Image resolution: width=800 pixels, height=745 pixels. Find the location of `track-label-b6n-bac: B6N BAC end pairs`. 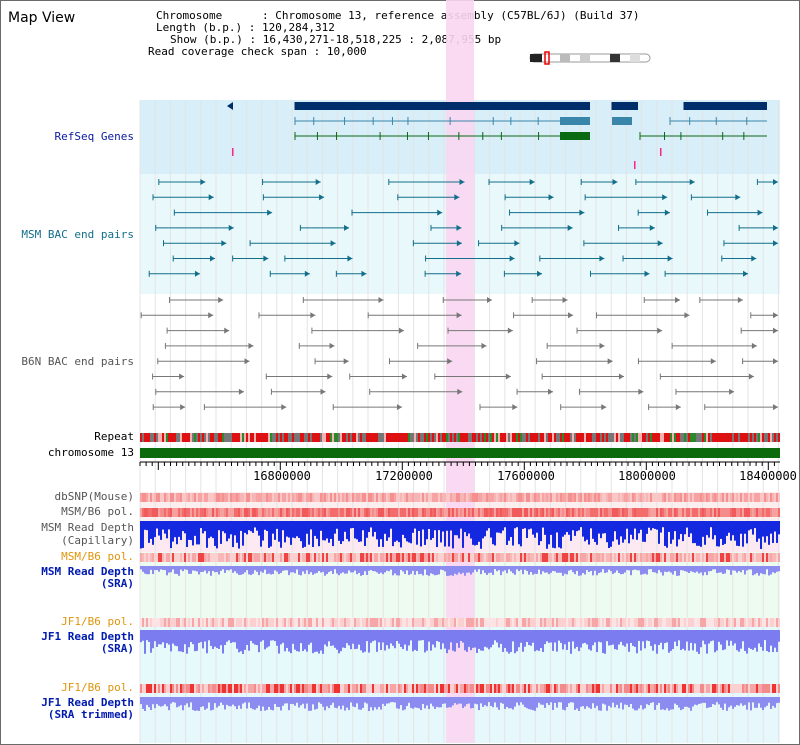

track-label-b6n-bac: B6N BAC end pairs is located at coordinates (77, 361).